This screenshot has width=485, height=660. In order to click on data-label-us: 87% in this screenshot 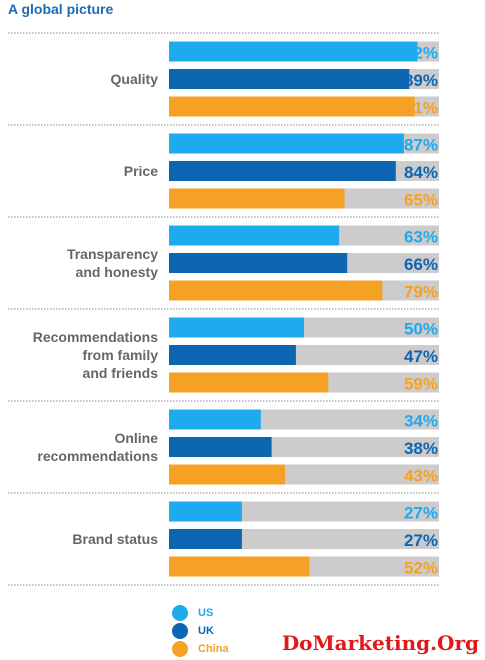, I will do `click(421, 145)`.